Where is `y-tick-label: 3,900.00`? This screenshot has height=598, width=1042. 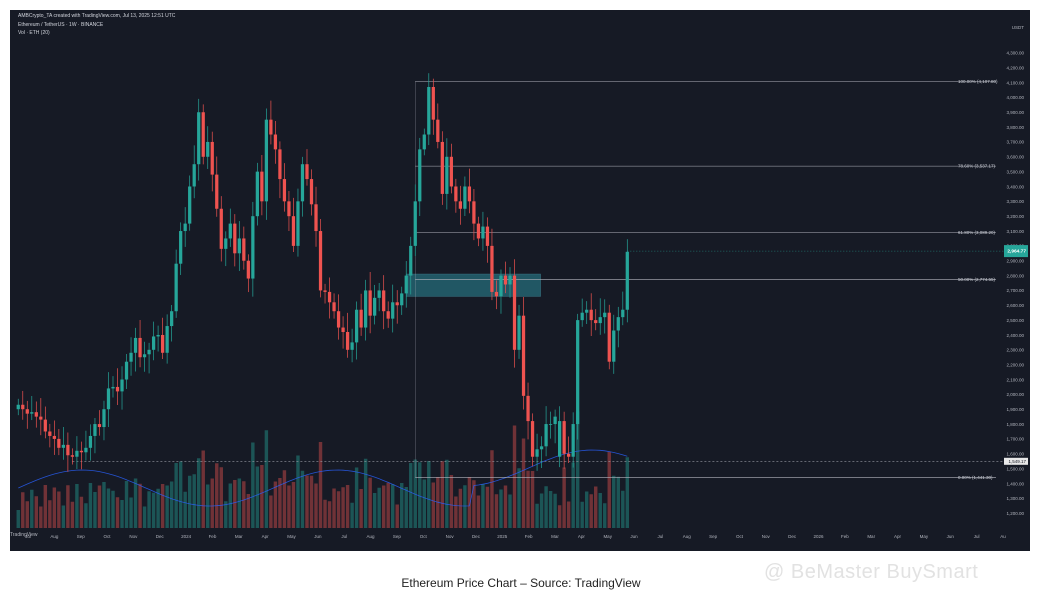 y-tick-label: 3,900.00 is located at coordinates (1015, 112).